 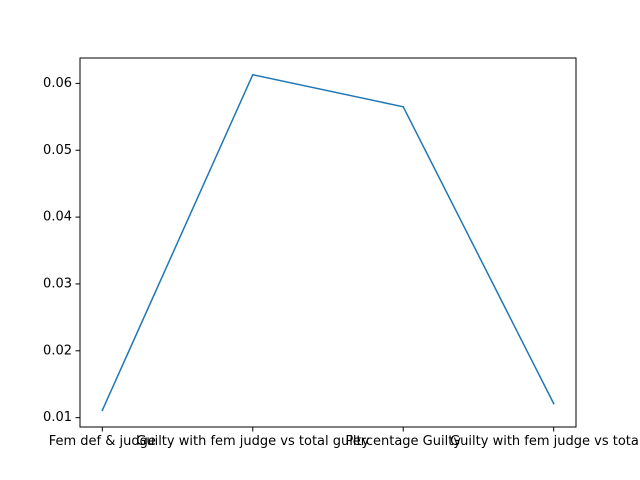 What do you see at coordinates (57, 217) in the screenshot?
I see `y-tick-label: 0.04` at bounding box center [57, 217].